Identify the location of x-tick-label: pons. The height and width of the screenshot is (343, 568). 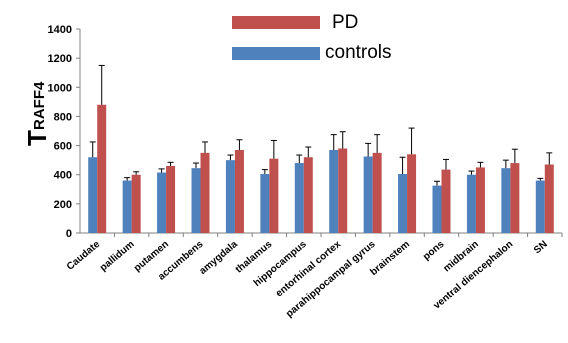
(434, 251).